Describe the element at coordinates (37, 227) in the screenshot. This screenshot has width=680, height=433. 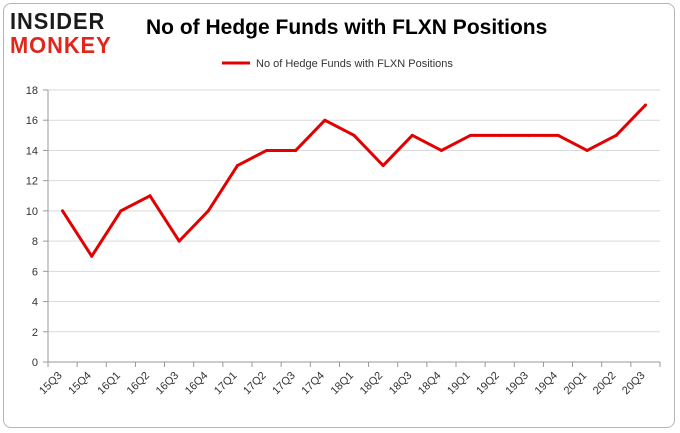
I see `y-axis-ticks: 0 2 4 6 8 10 12 14 16 18` at that location.